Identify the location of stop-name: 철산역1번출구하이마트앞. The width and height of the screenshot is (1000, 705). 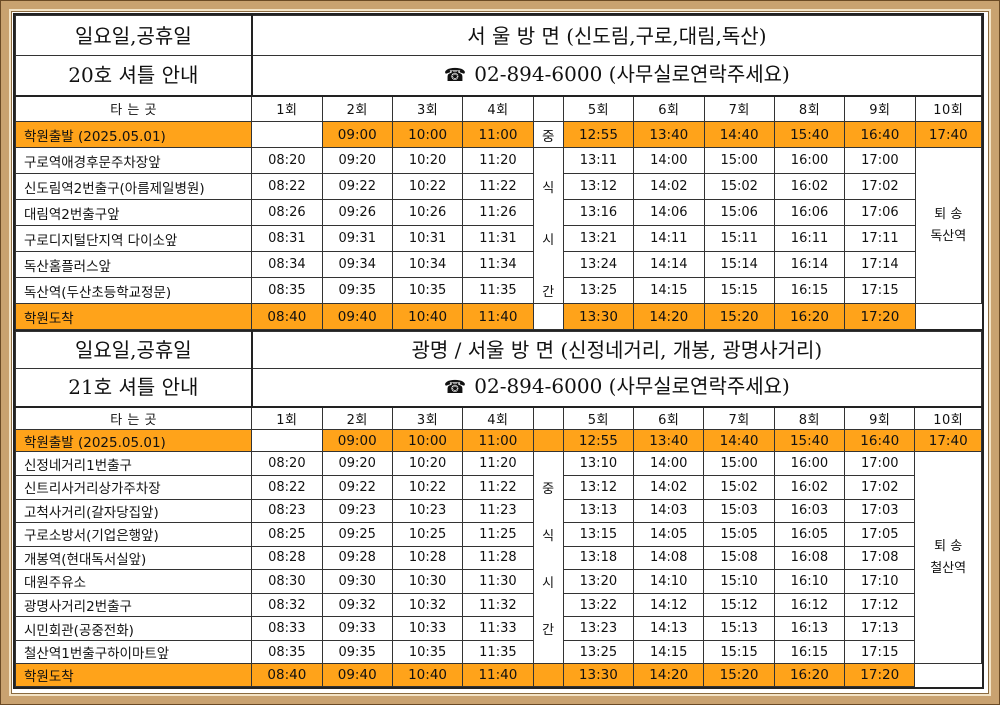
(133, 652).